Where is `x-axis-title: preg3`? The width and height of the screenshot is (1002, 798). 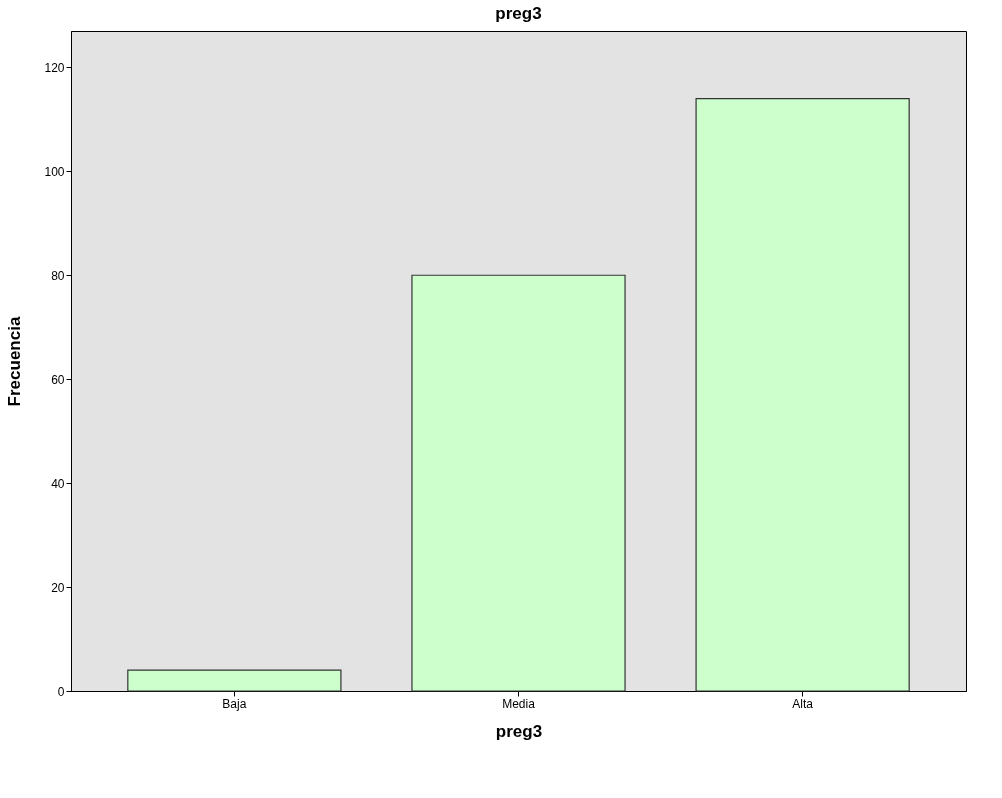
x-axis-title: preg3 is located at coordinates (519, 731).